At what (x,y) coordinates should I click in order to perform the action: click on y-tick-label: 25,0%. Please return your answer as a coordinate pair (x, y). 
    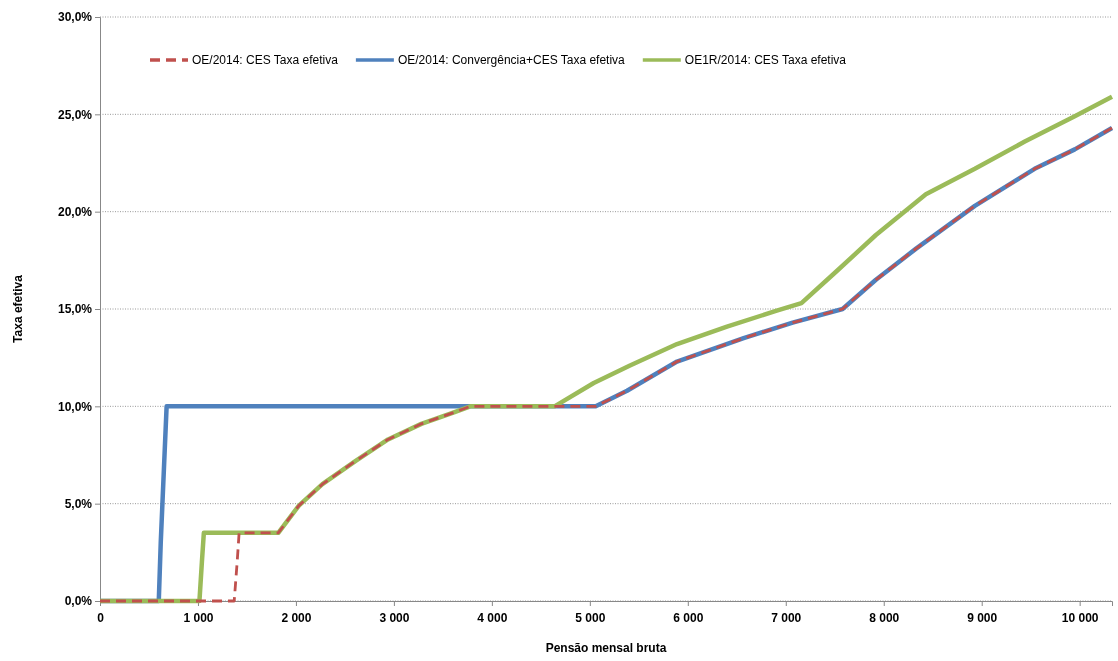
    Looking at the image, I should click on (75, 114).